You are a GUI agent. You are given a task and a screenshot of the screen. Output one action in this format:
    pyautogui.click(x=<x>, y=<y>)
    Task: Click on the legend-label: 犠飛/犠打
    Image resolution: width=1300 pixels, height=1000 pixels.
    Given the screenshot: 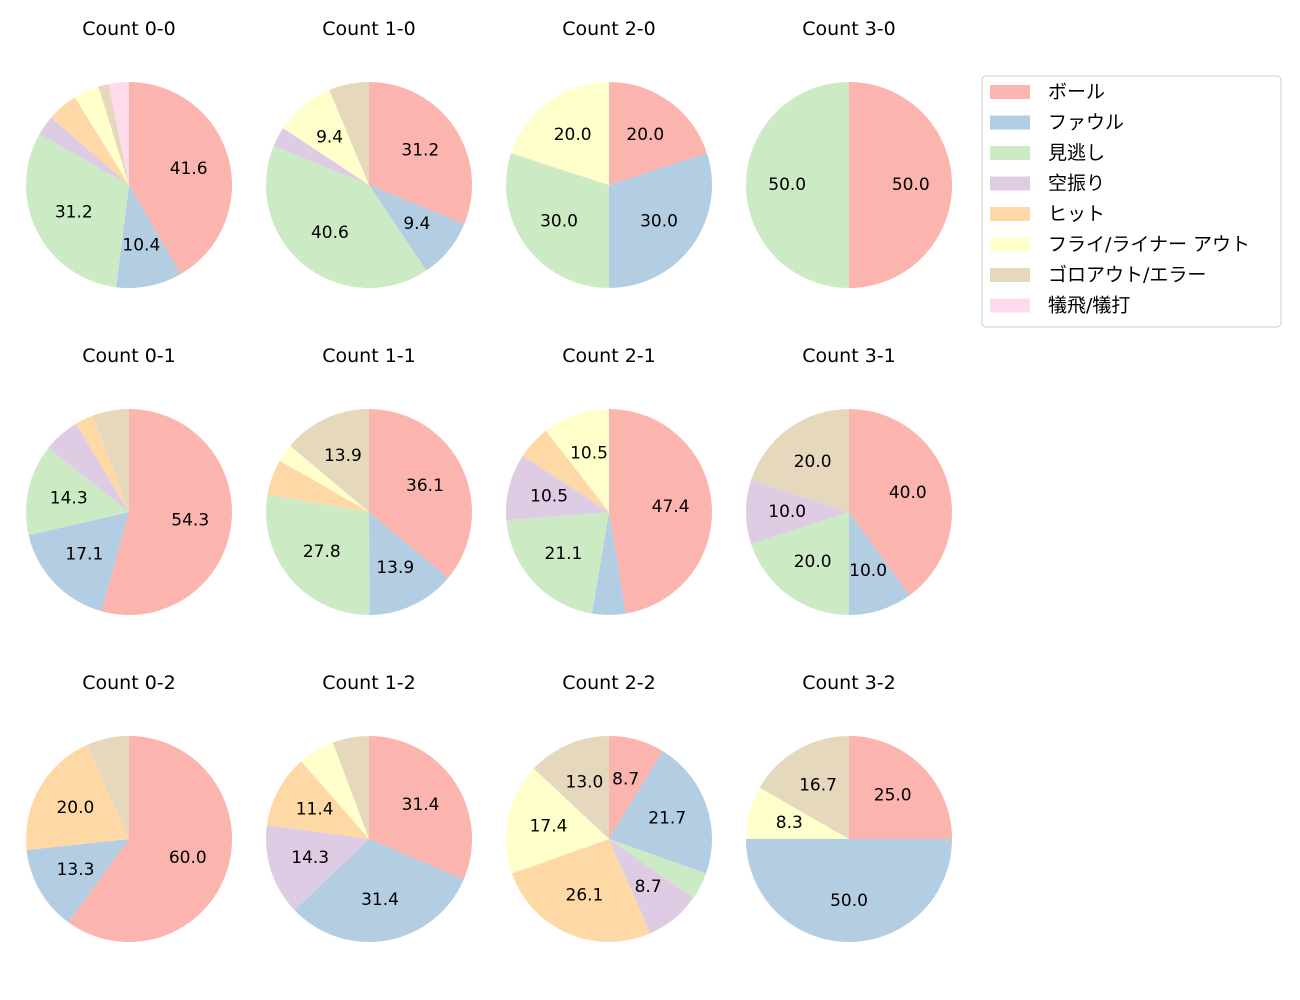 What is the action you would take?
    pyautogui.click(x=1089, y=306)
    